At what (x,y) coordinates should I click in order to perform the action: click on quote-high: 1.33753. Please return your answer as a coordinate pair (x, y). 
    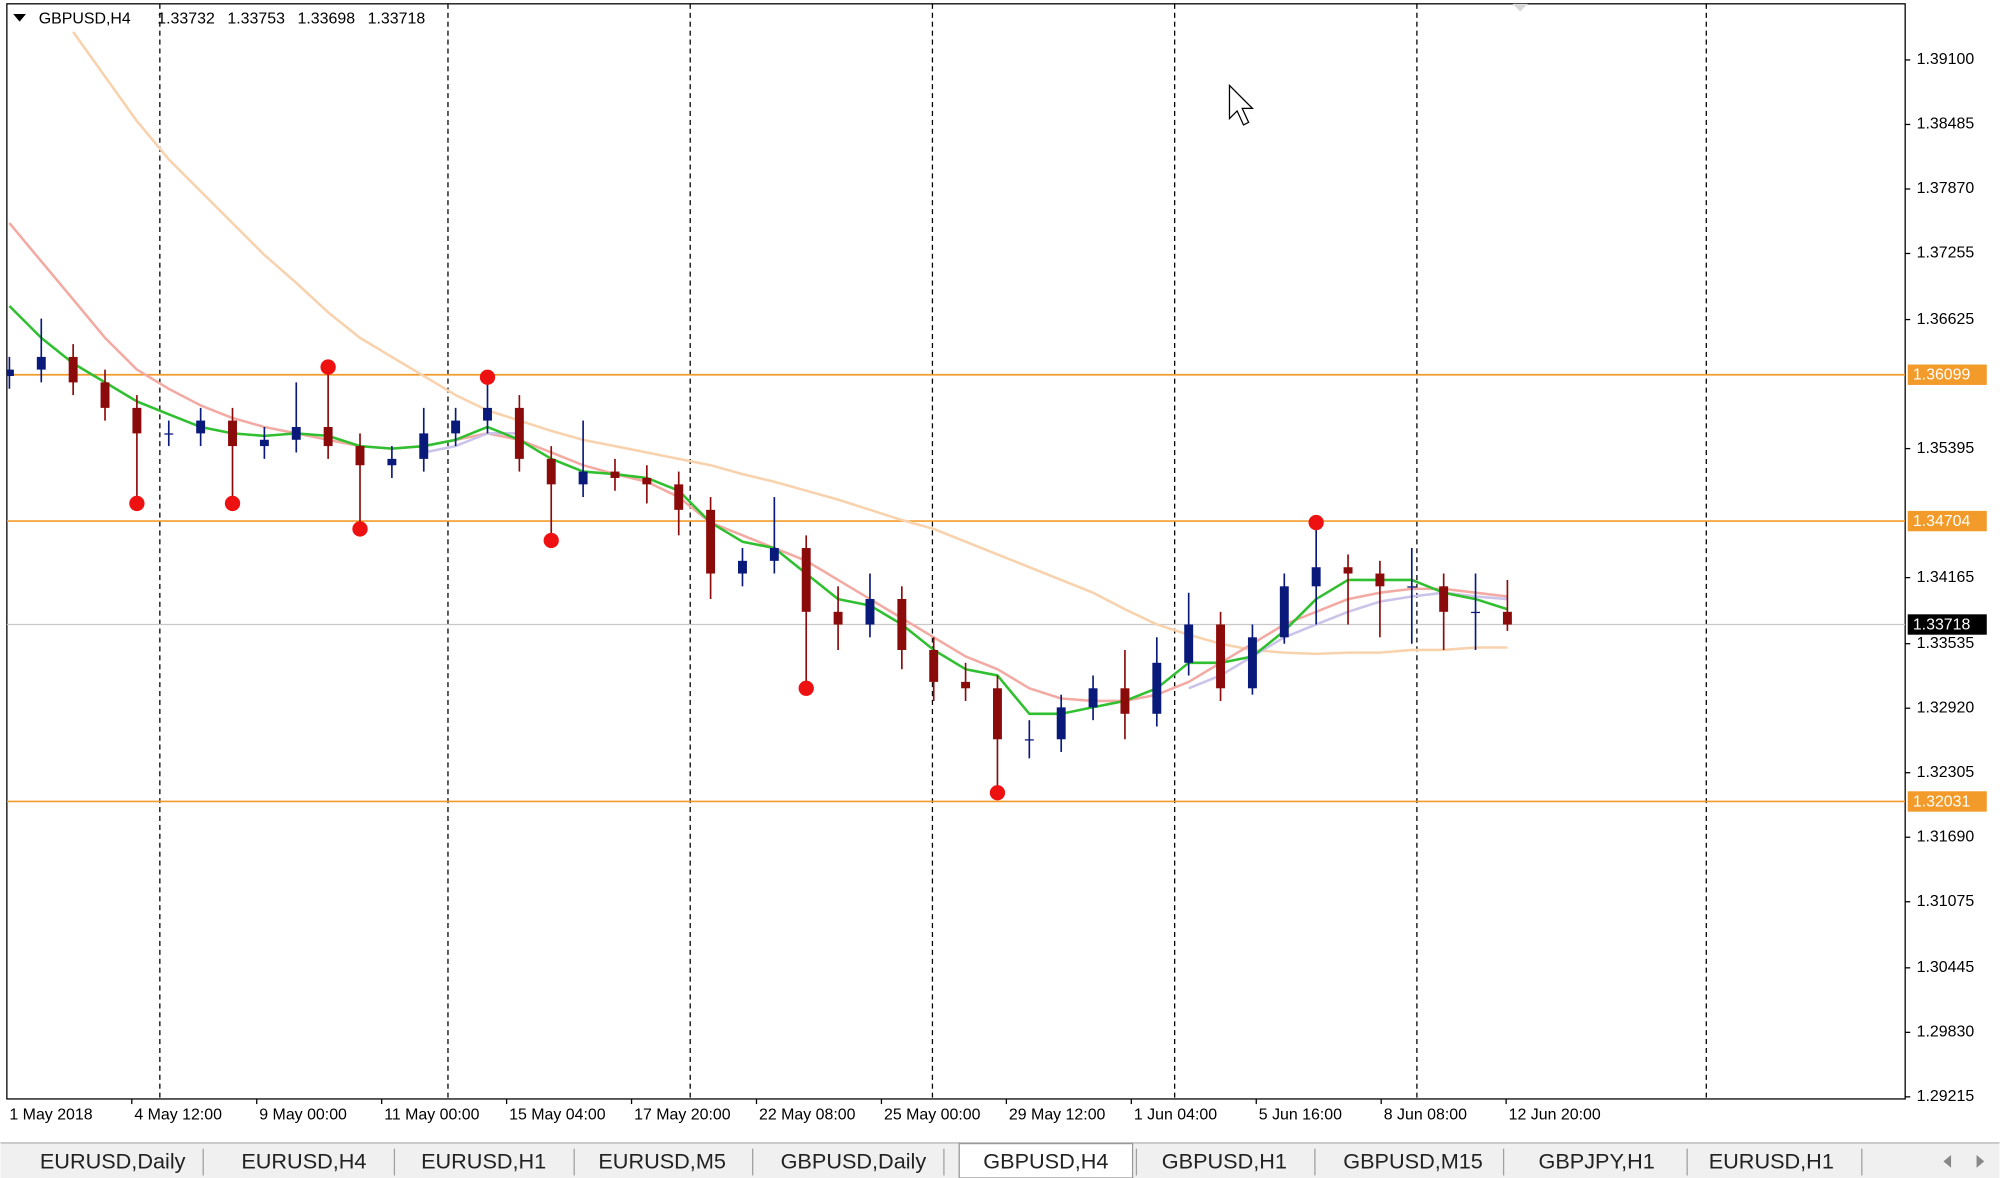
    Looking at the image, I should click on (256, 18).